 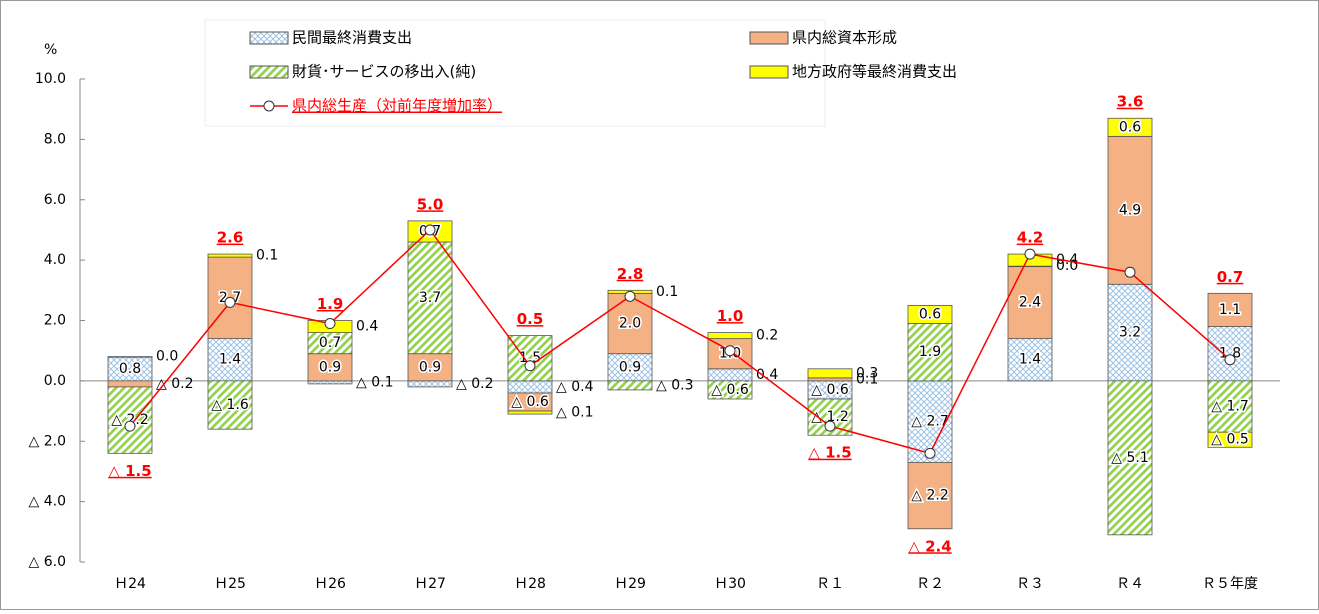 I want to click on line-label: 0.5, so click(x=530, y=319).